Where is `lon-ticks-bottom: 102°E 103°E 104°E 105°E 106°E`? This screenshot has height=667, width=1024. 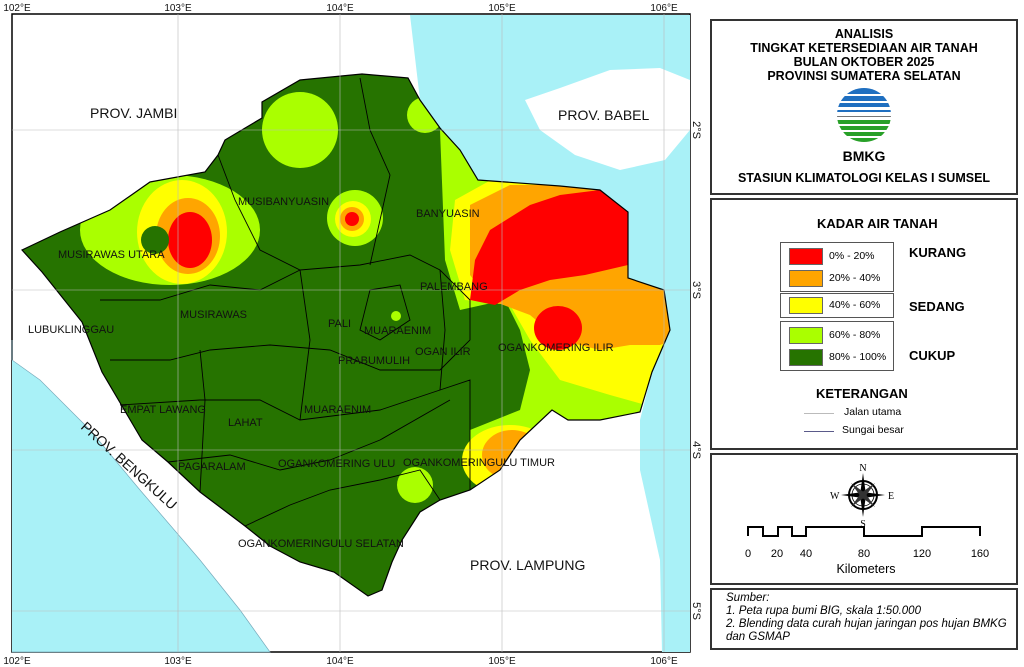
lon-ticks-bottom: 102°E 103°E 104°E 105°E 106°E is located at coordinates (340, 661).